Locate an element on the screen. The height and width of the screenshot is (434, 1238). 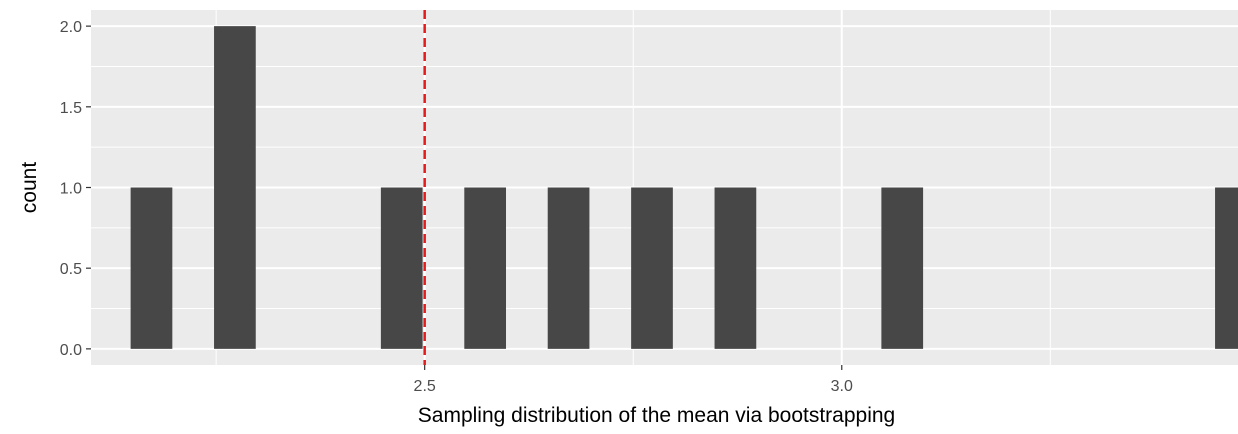
y-axis: 0.0 0.5 1.0 1.5 2.0 is located at coordinates (75, 189).